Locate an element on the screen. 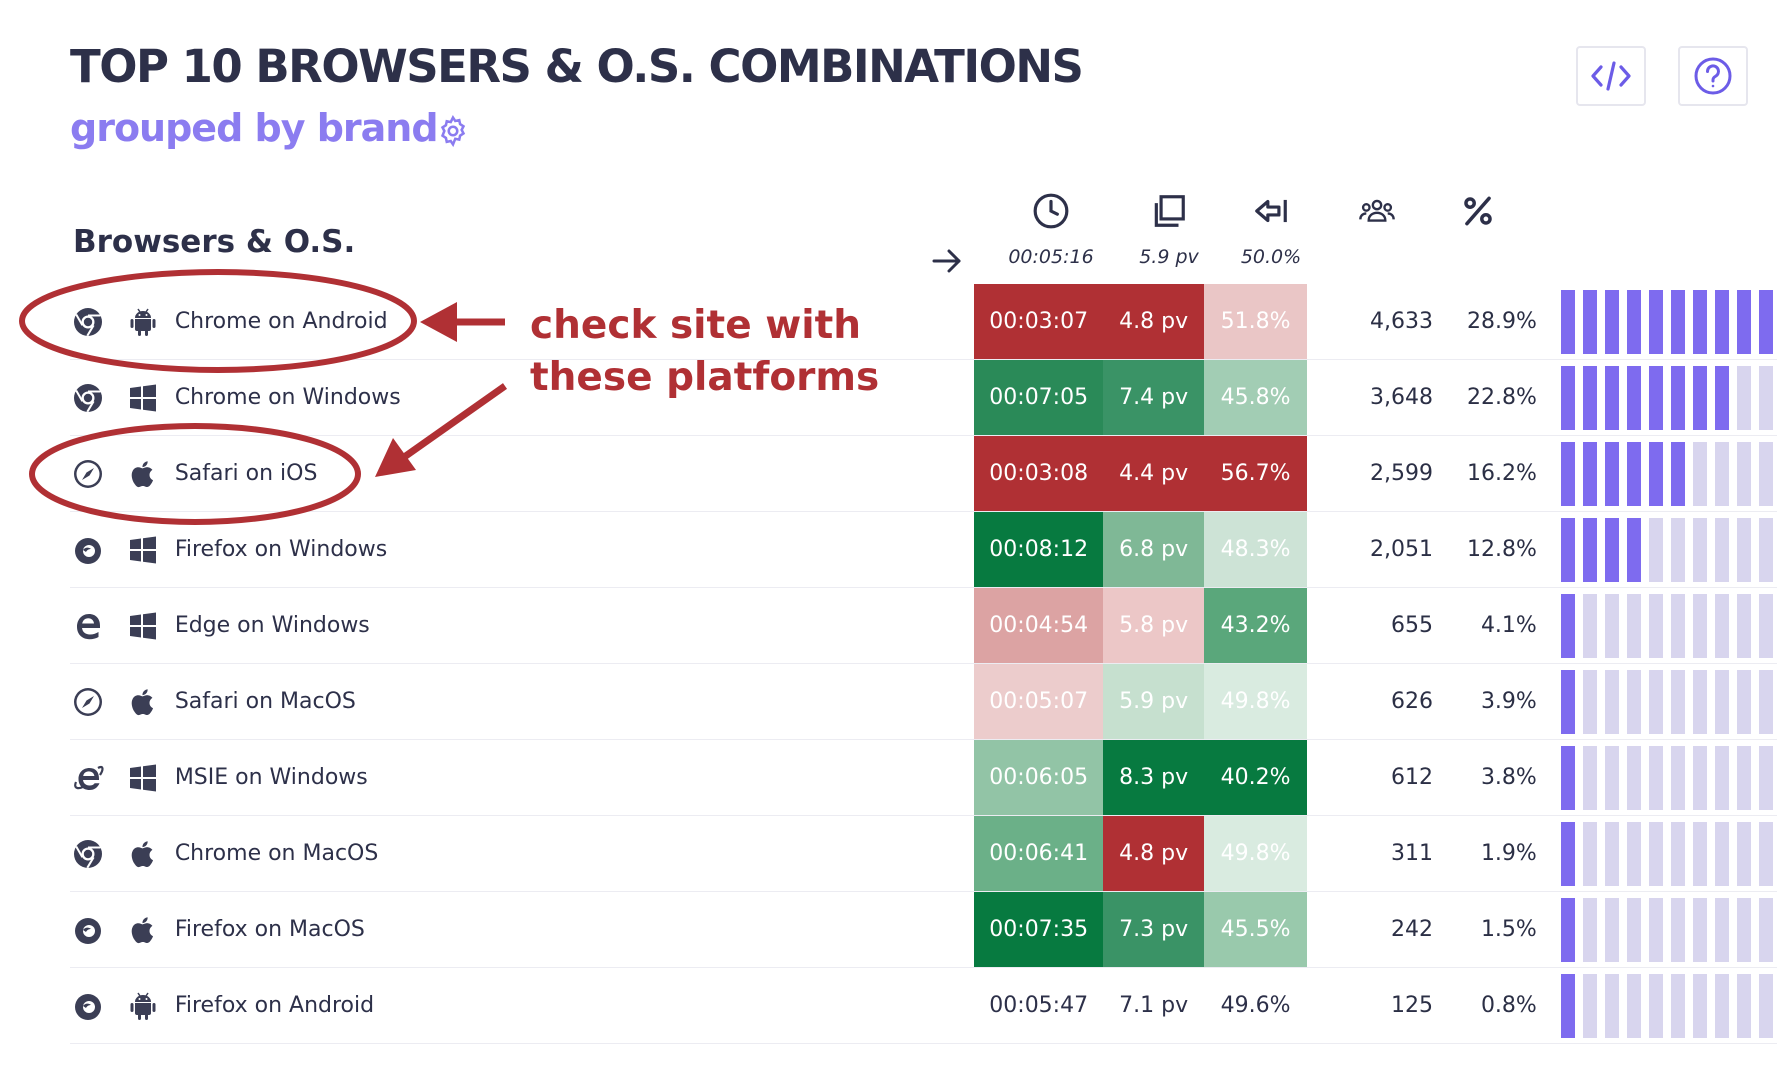  platform-name: Edge on Windows is located at coordinates (574, 625).